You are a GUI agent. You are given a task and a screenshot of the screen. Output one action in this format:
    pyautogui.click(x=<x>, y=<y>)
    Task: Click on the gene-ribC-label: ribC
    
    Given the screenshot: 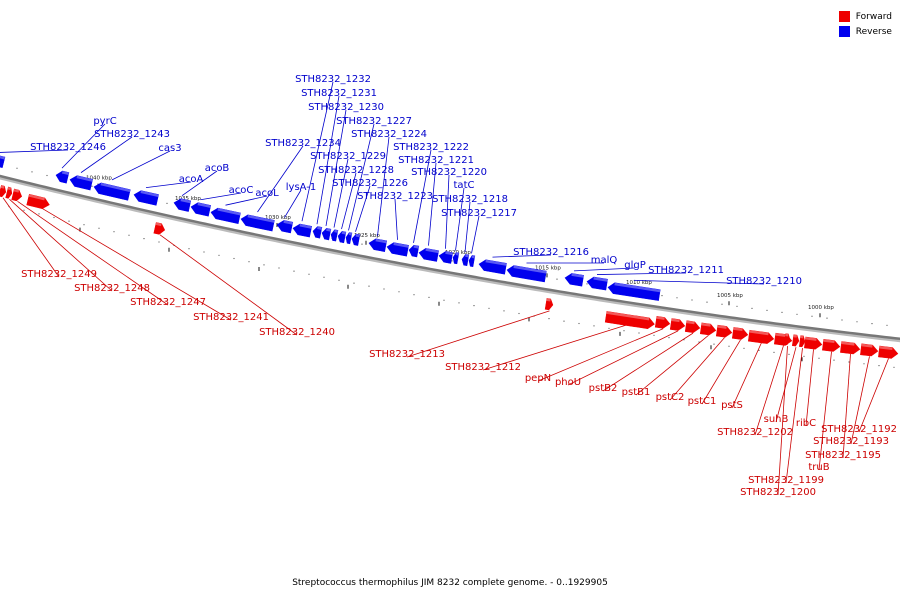 What is the action you would take?
    pyautogui.click(x=806, y=423)
    